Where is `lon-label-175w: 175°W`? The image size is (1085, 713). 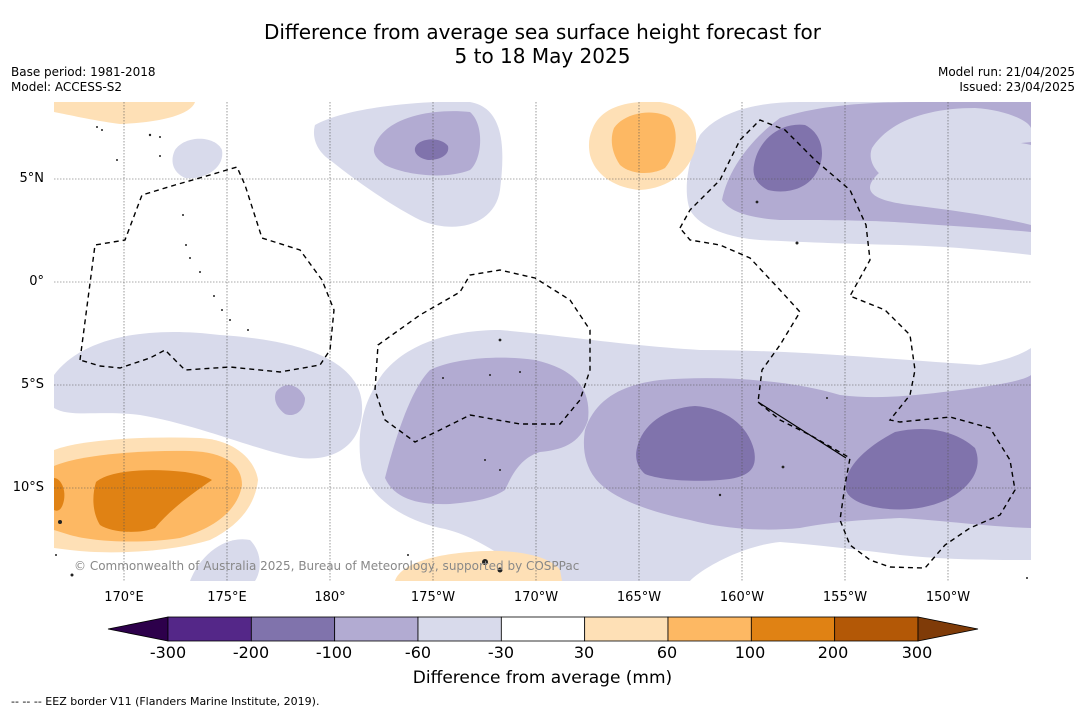 lon-label-175w: 175°W is located at coordinates (433, 597).